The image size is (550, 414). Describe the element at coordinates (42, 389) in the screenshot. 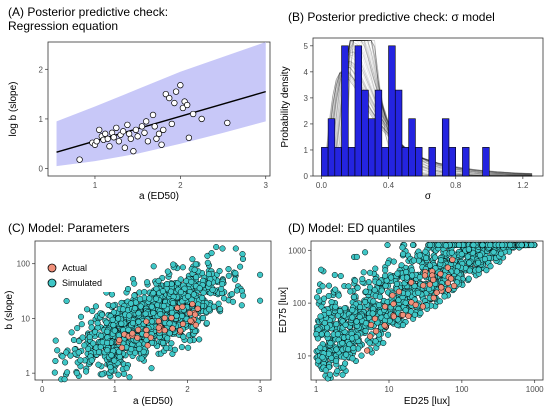

I see `x-tick-label: 0` at that location.